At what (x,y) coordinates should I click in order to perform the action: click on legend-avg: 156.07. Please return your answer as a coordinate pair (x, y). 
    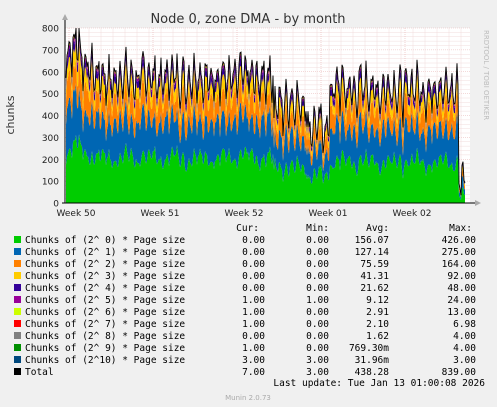
    Looking at the image, I should click on (372, 240).